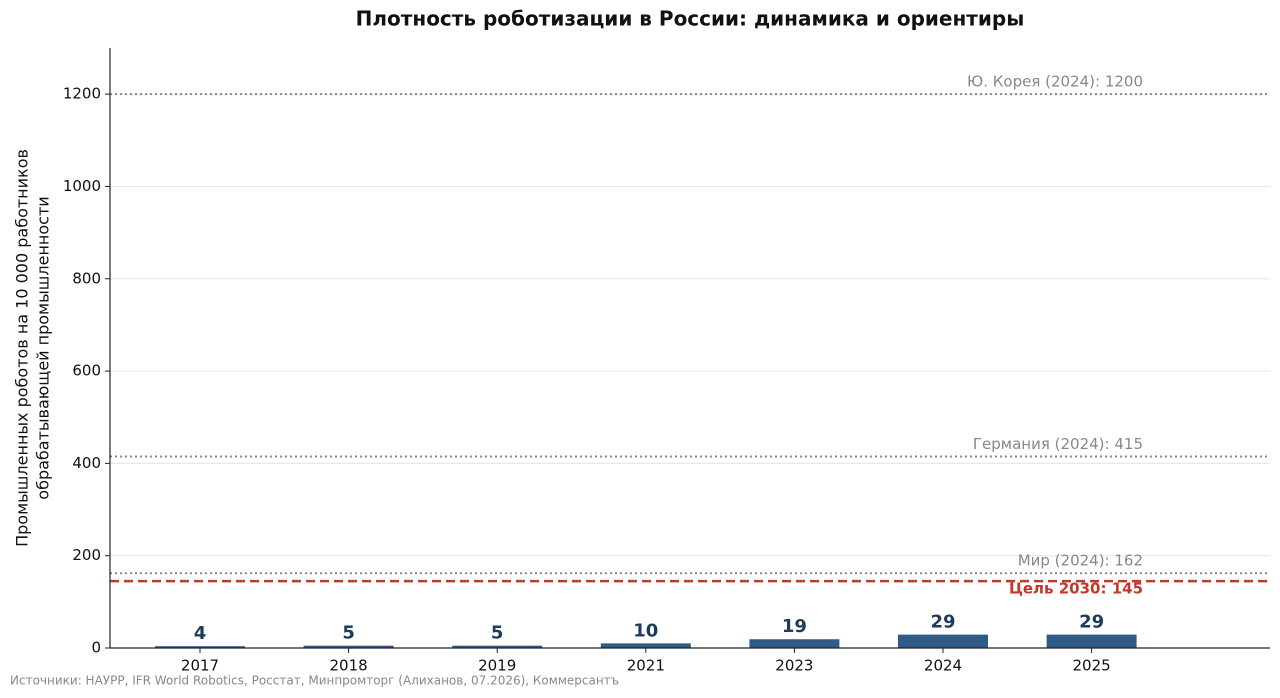  Describe the element at coordinates (96, 648) in the screenshot. I see `y-tick-label: 0` at that location.